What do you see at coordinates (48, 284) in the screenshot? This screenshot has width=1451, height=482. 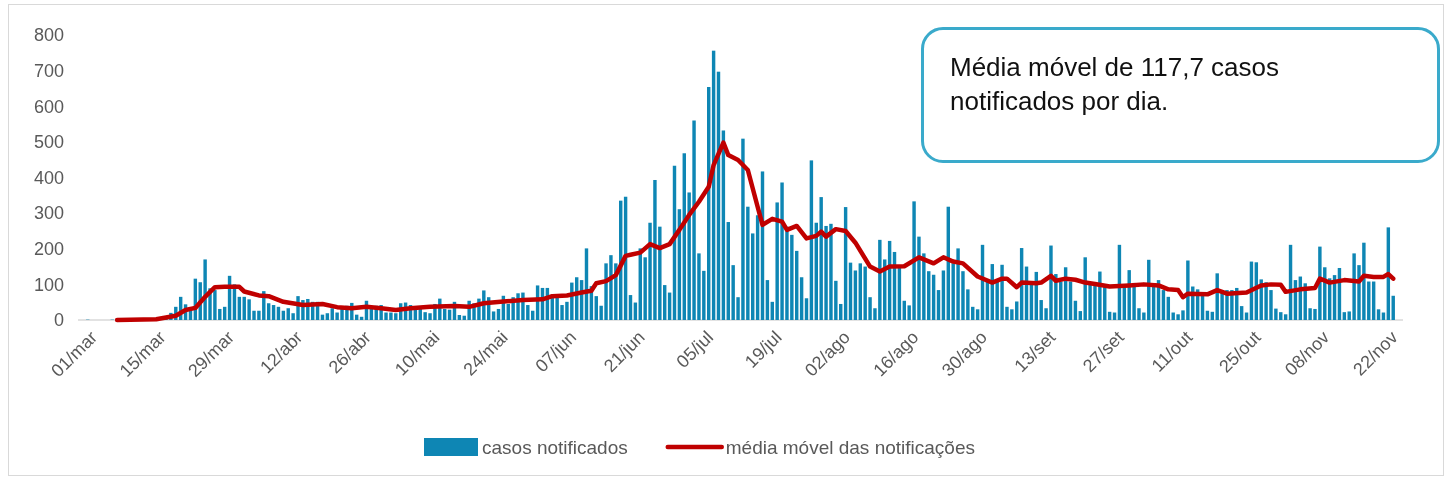 I see `y-tick-label: 100` at bounding box center [48, 284].